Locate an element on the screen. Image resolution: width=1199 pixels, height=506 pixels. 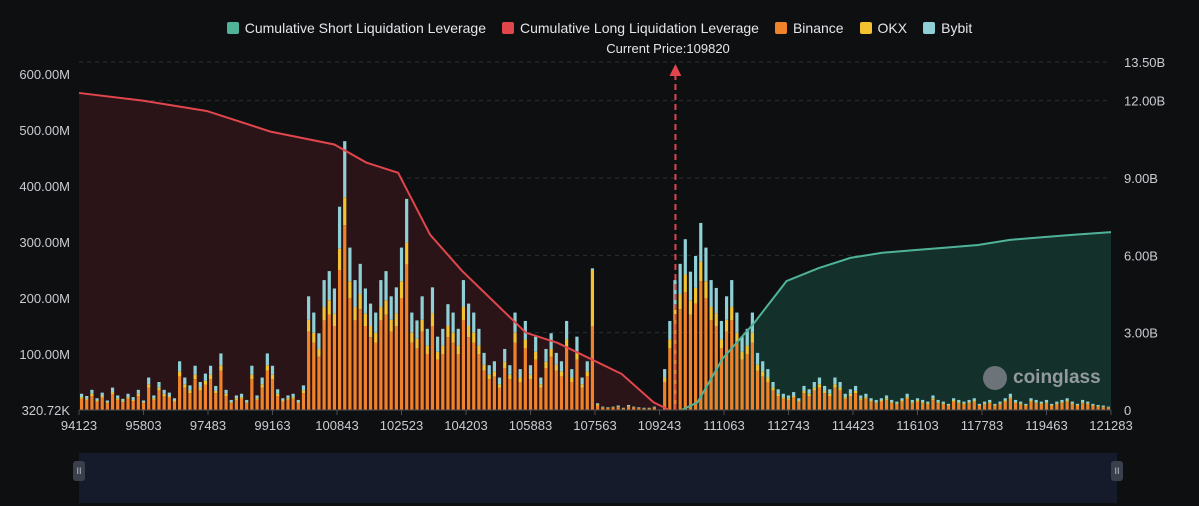
legend-bybit: Bybit is located at coordinates (947, 28).